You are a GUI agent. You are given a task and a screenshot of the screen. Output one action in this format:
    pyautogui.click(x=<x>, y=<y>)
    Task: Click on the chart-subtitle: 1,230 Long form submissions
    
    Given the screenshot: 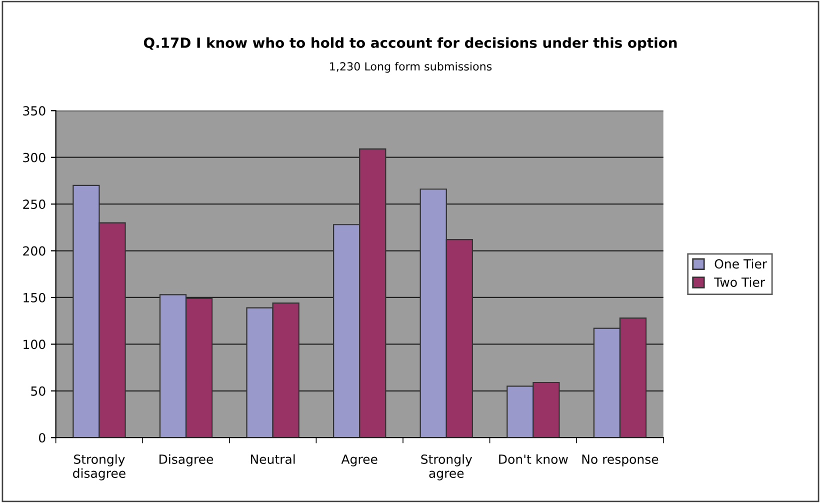 What is the action you would take?
    pyautogui.click(x=411, y=67)
    